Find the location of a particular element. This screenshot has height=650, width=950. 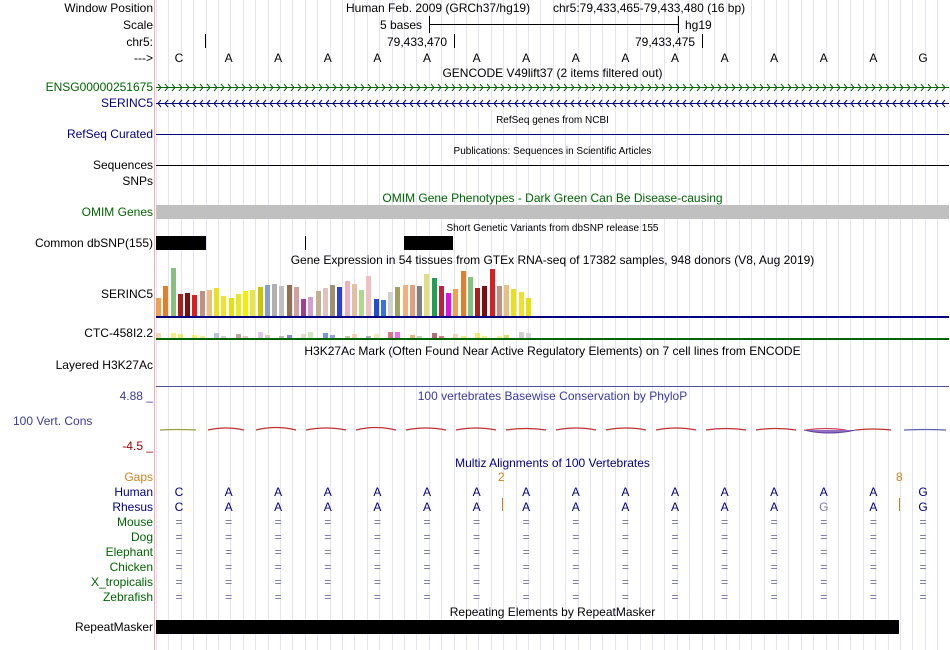

cons-label: 100 Vert. Cons is located at coordinates (53, 421).